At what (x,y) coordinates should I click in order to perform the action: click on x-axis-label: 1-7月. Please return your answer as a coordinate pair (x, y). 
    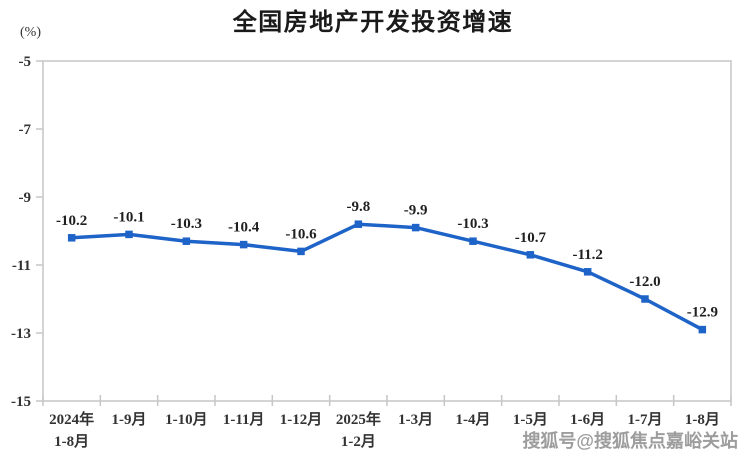
    Looking at the image, I should click on (645, 419).